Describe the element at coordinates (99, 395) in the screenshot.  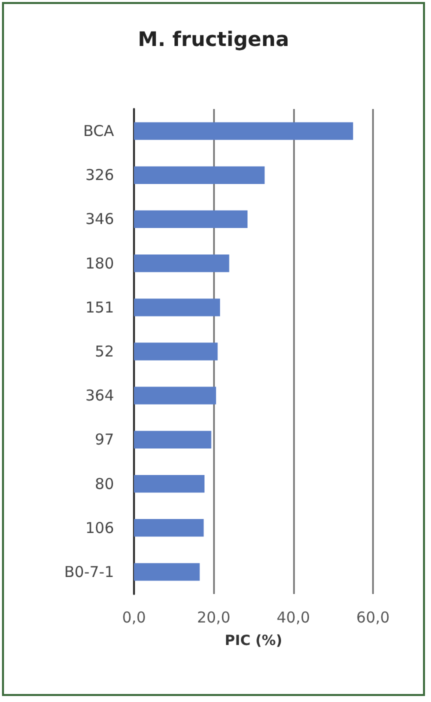
I see `y-tick-label: 364` at that location.